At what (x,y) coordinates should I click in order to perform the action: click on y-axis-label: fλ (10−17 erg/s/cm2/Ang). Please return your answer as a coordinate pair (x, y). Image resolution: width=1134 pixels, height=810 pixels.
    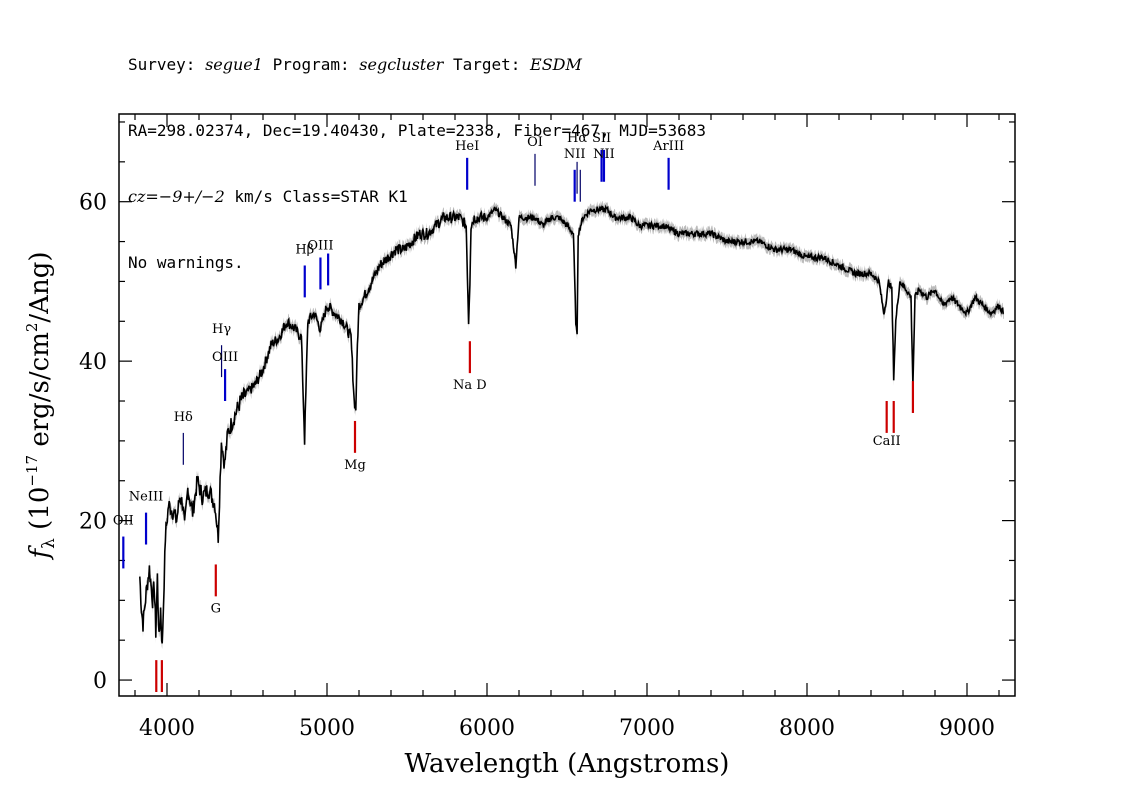
    Looking at the image, I should click on (41, 406).